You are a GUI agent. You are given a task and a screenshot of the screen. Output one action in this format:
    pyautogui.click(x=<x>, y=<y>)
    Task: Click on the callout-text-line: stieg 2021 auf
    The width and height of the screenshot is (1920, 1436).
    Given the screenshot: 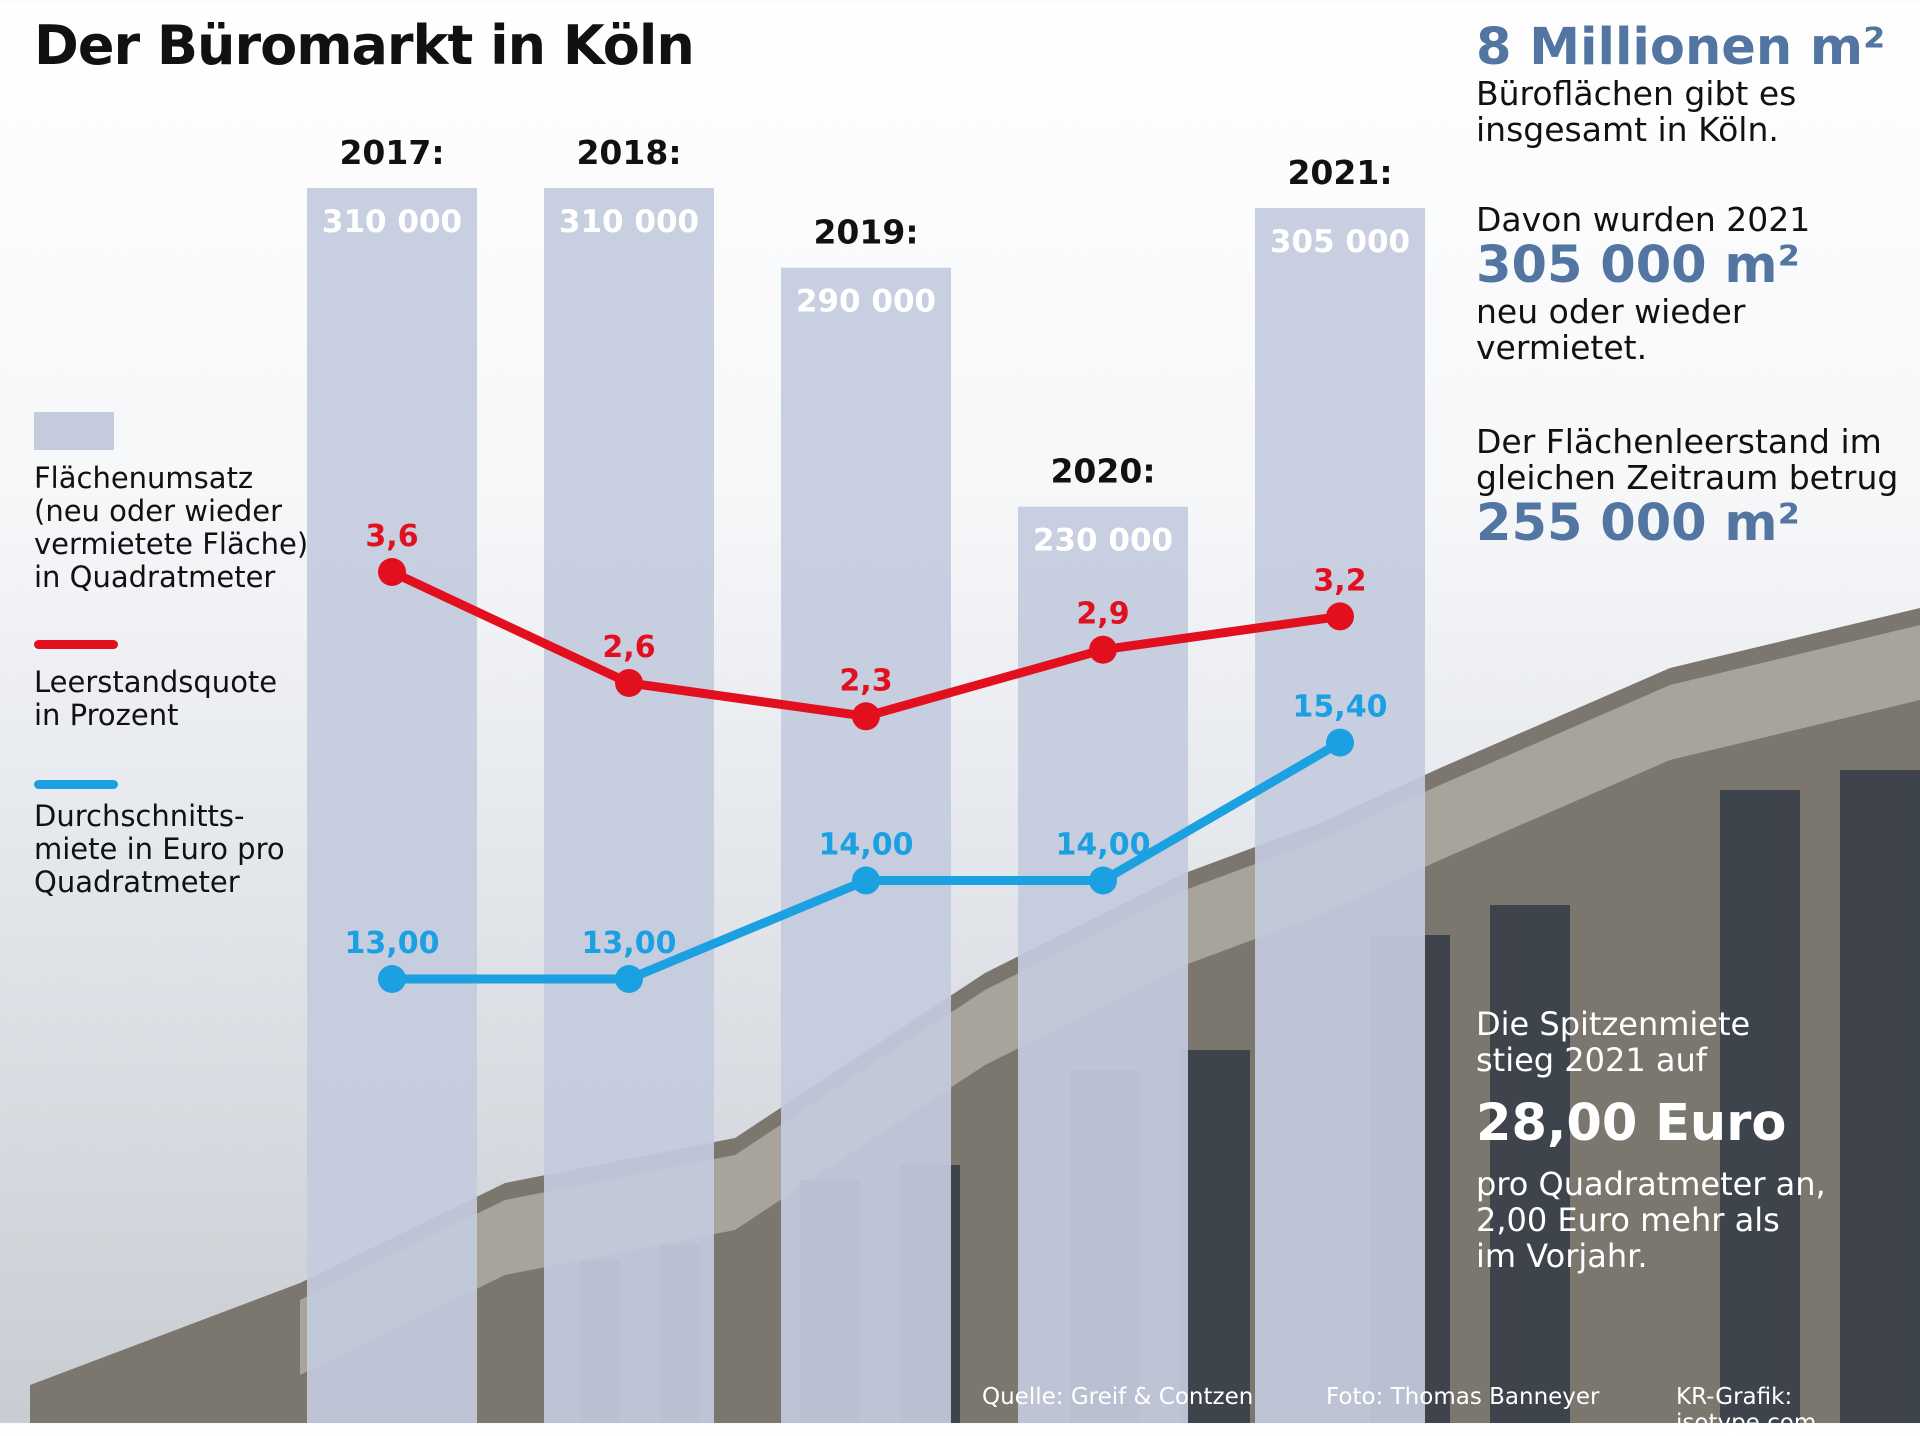 What is the action you would take?
    pyautogui.click(x=1592, y=1060)
    